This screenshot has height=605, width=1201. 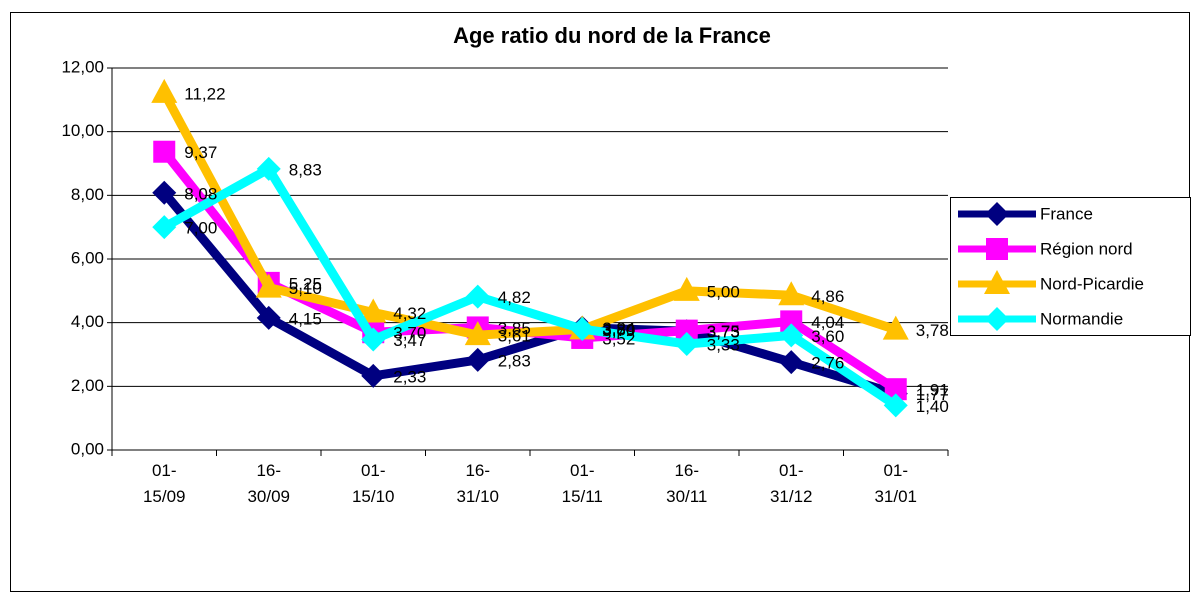 What do you see at coordinates (723, 291) in the screenshot?
I see `data-label: 5,00` at bounding box center [723, 291].